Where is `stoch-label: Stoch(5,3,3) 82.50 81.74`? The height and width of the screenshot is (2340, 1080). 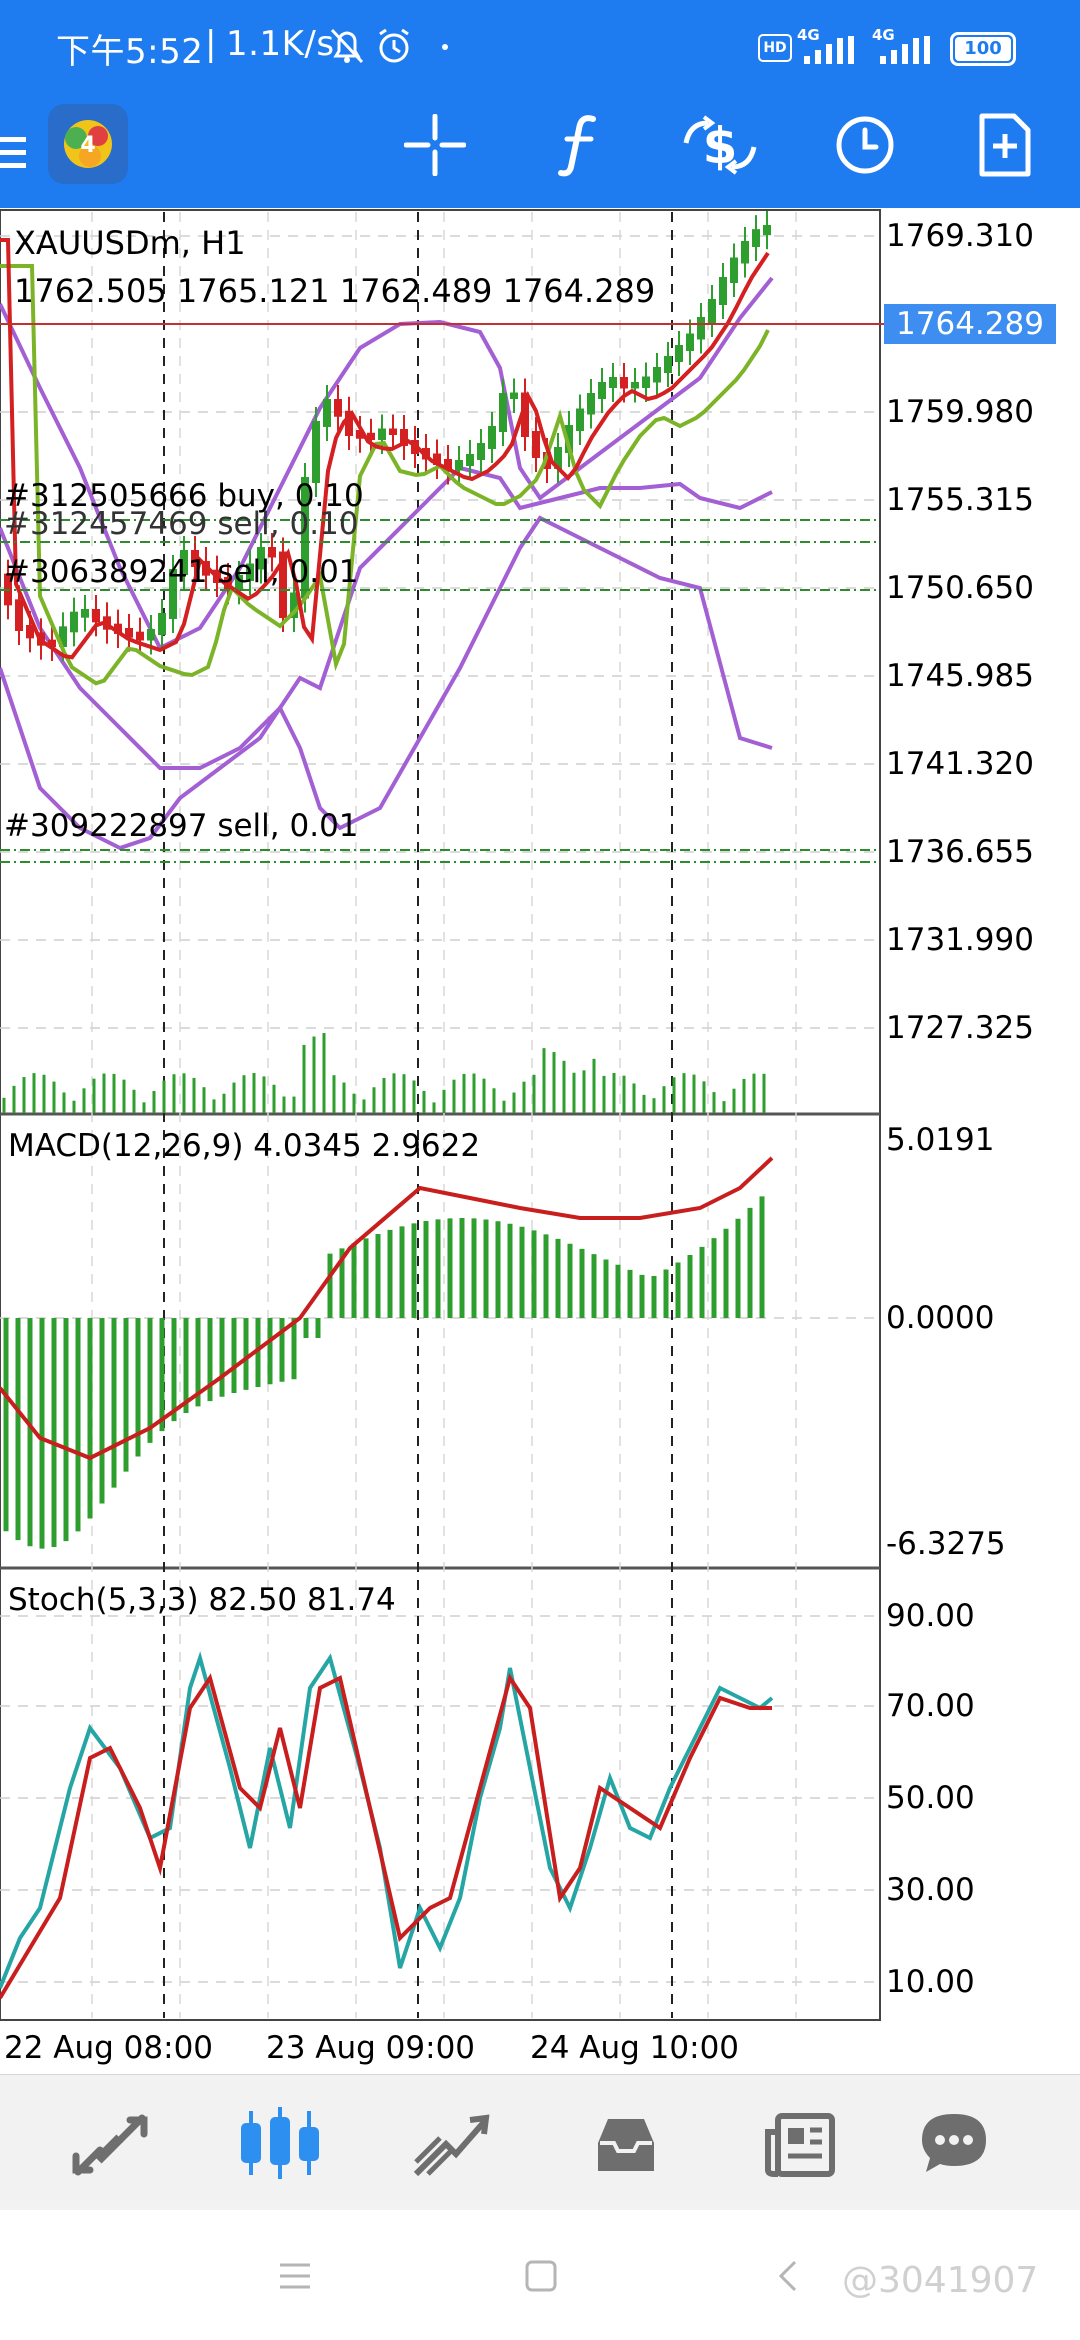
stoch-label: Stoch(5,3,3) 82.50 81.74 is located at coordinates (202, 1600).